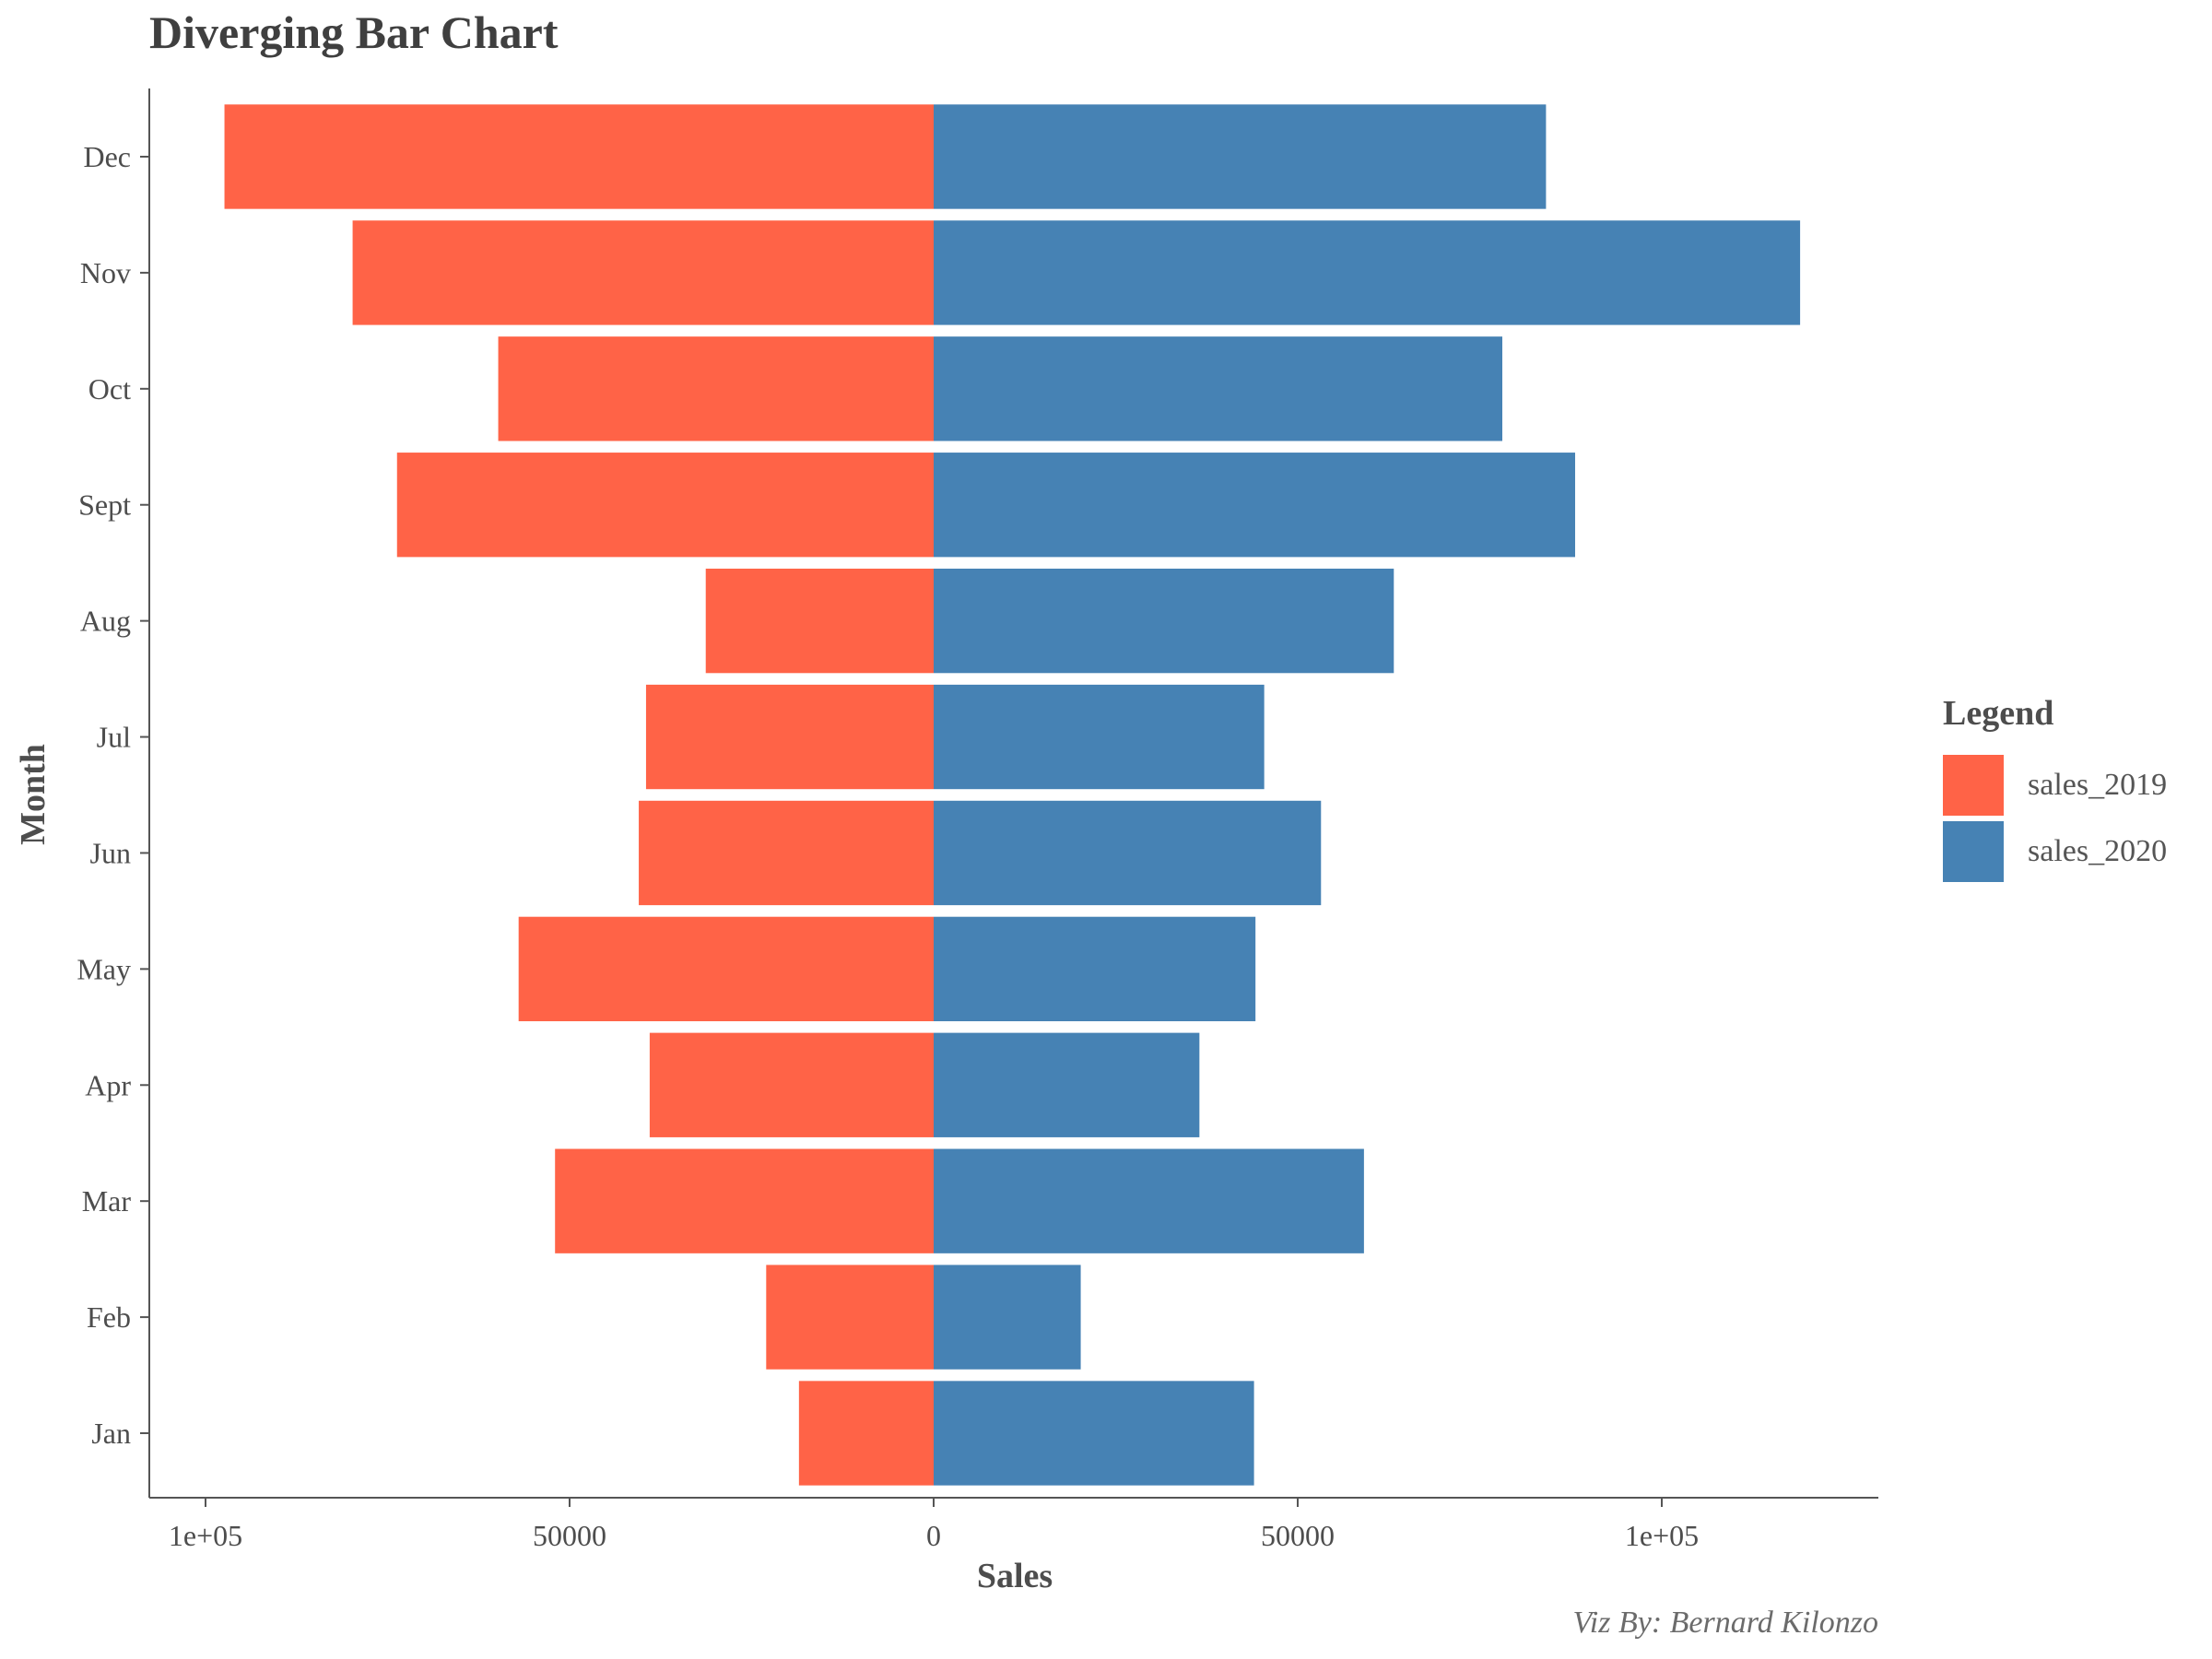  I want to click on bar-sales-2019-mar, so click(744, 1200).